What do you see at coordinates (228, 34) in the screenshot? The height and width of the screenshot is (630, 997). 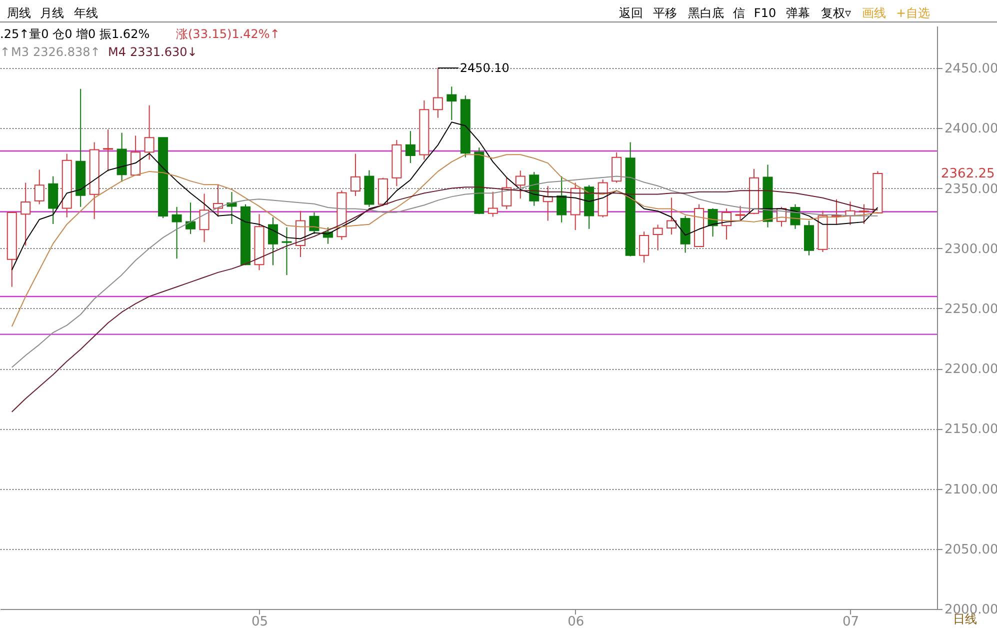 I see `annotation: 涨(33.15)1.42%↑` at bounding box center [228, 34].